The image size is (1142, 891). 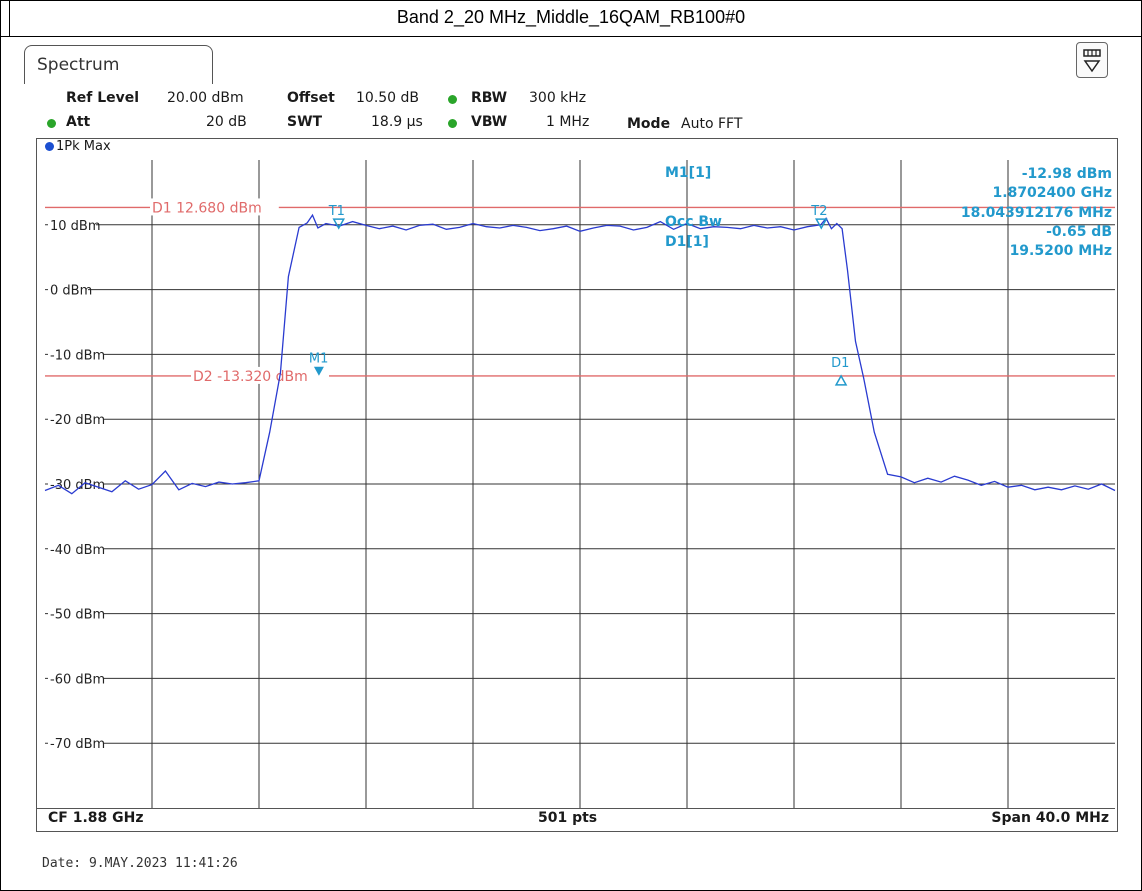 I want to click on att-label: Att, so click(x=78, y=122).